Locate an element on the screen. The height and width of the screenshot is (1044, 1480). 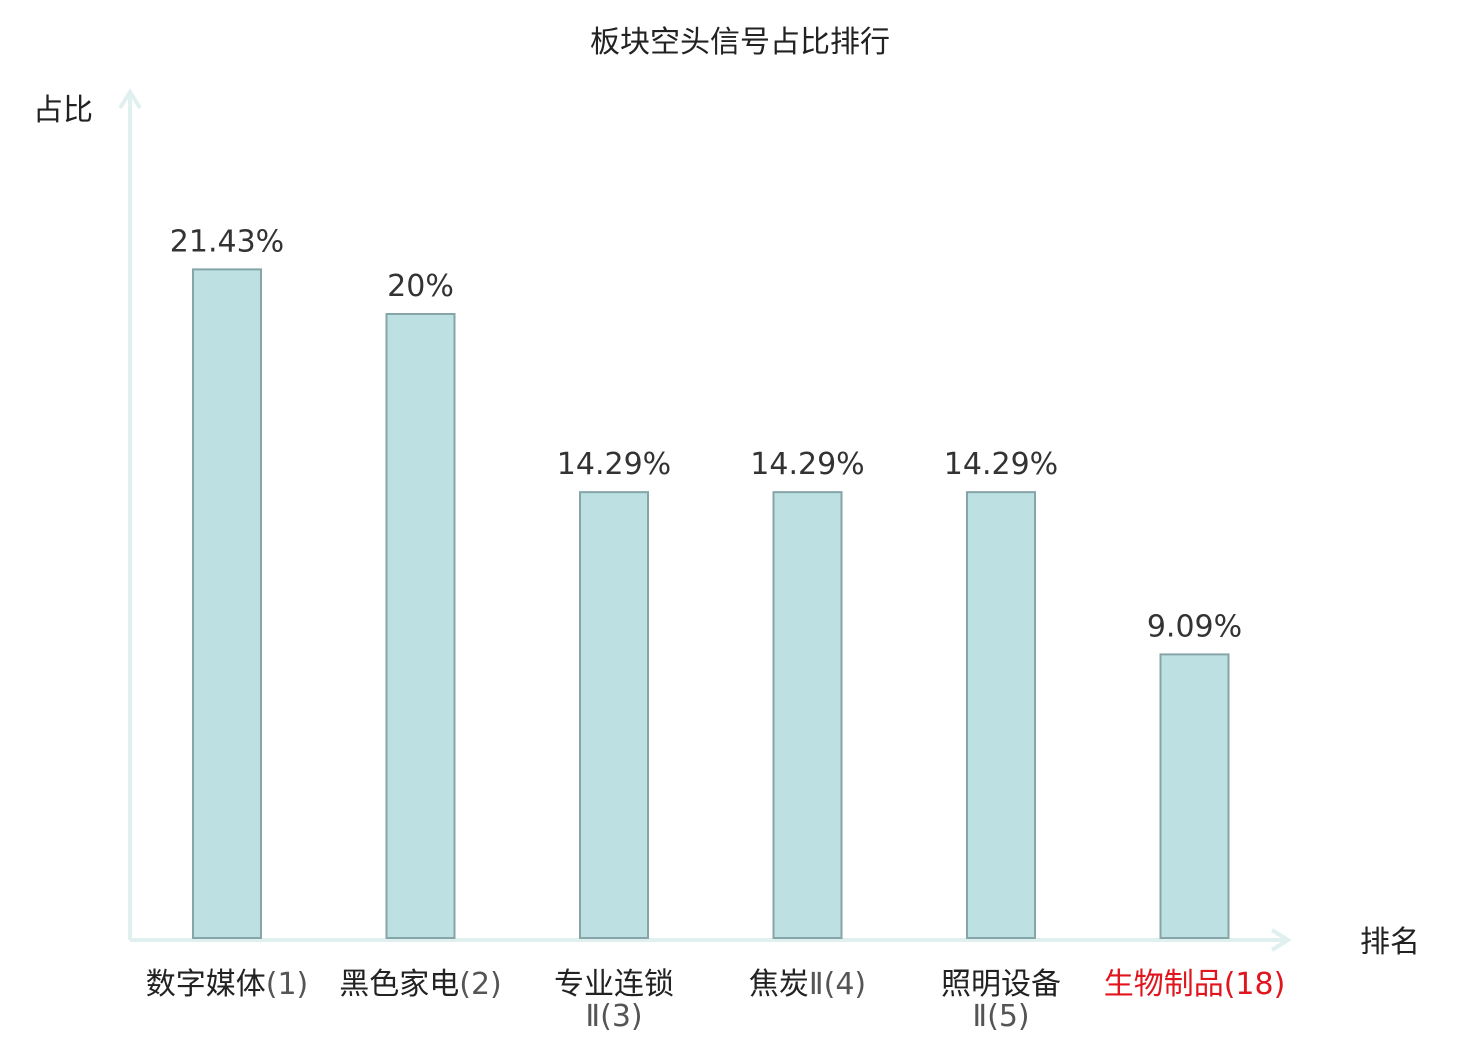
category-name: 专业连锁 is located at coordinates (614, 984).